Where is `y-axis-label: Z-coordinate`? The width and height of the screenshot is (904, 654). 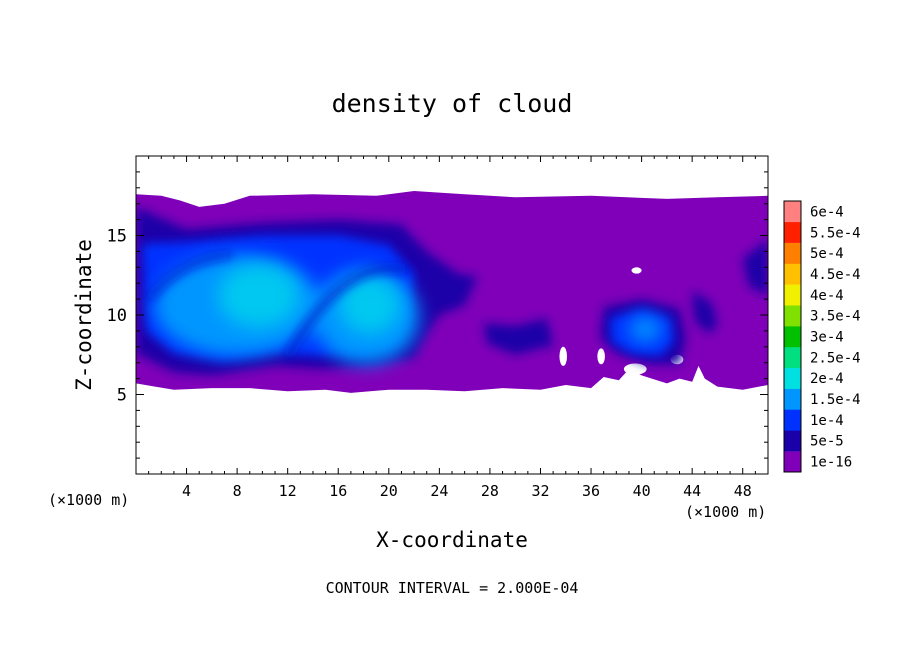
y-axis-label: Z-coordinate is located at coordinates (84, 315).